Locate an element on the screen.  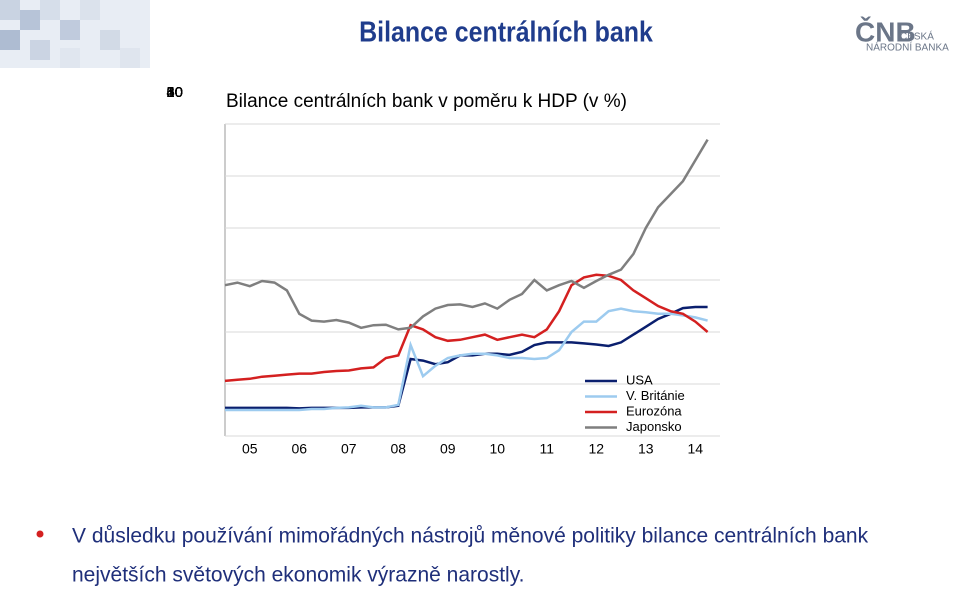
y-tick-label: 30 is located at coordinates (174, 92).